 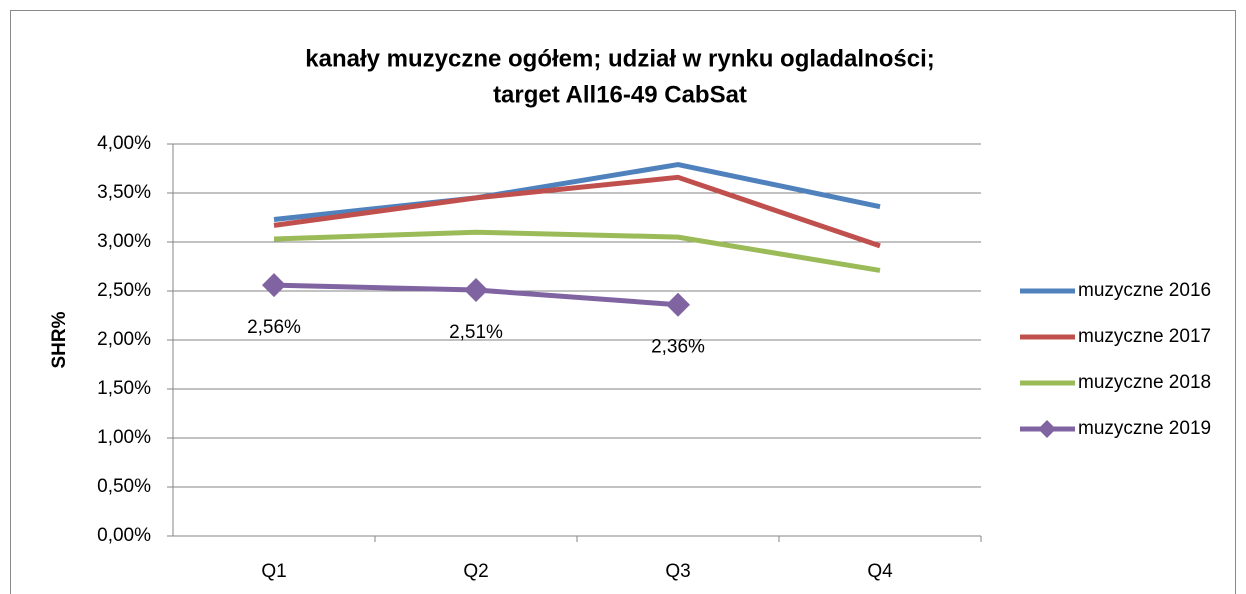 What do you see at coordinates (124, 535) in the screenshot?
I see `y-tick-label: 0,00%` at bounding box center [124, 535].